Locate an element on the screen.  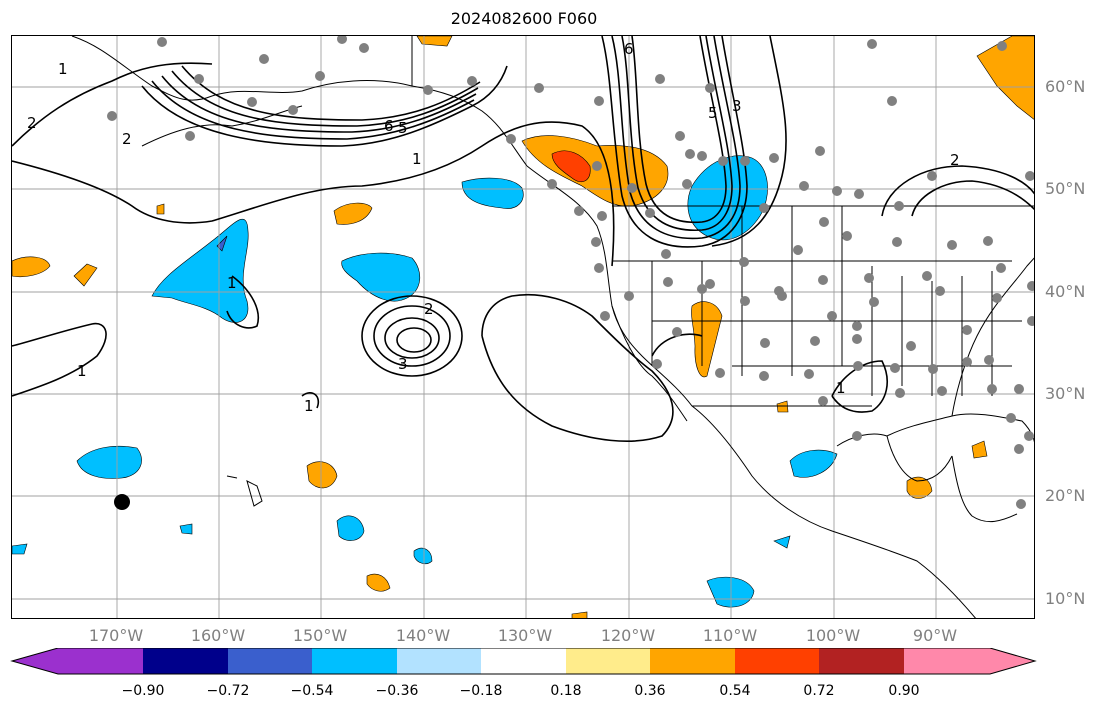
lon-label: 140°W is located at coordinates (423, 635).